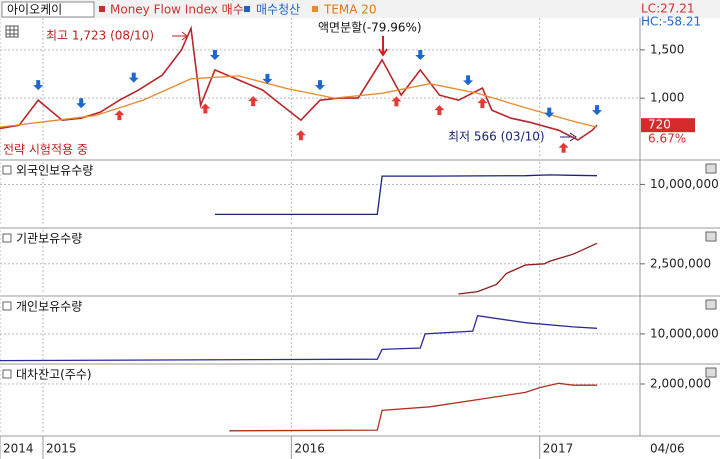 Image resolution: width=720 pixels, height=459 pixels. Describe the element at coordinates (680, 263) in the screenshot. I see `y-tick-label: 2,500,000` at that location.